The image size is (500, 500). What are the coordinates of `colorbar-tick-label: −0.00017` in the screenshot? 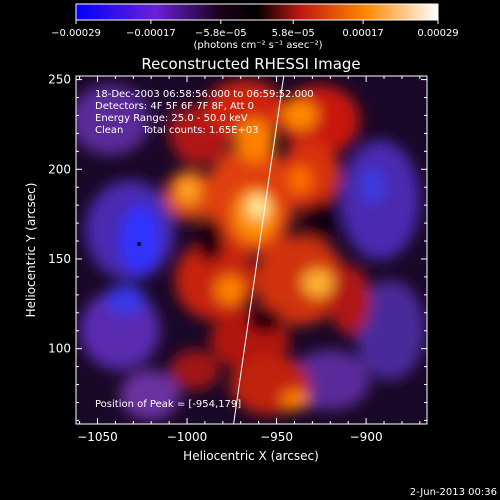 It's located at (151, 33).